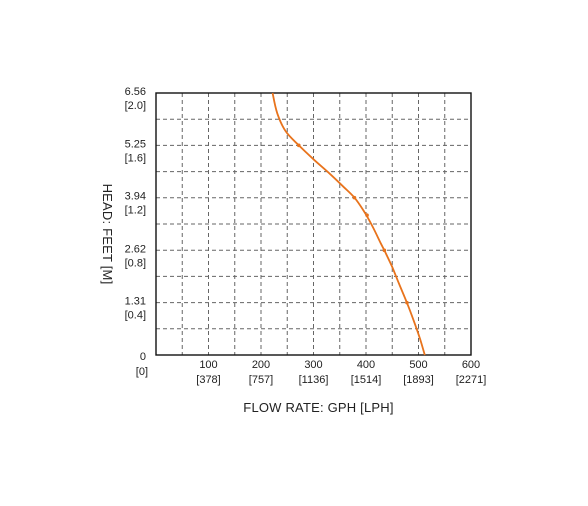  What do you see at coordinates (318, 407) in the screenshot?
I see `x-axis-title: FLOW RATE: GPH [LPH]` at bounding box center [318, 407].